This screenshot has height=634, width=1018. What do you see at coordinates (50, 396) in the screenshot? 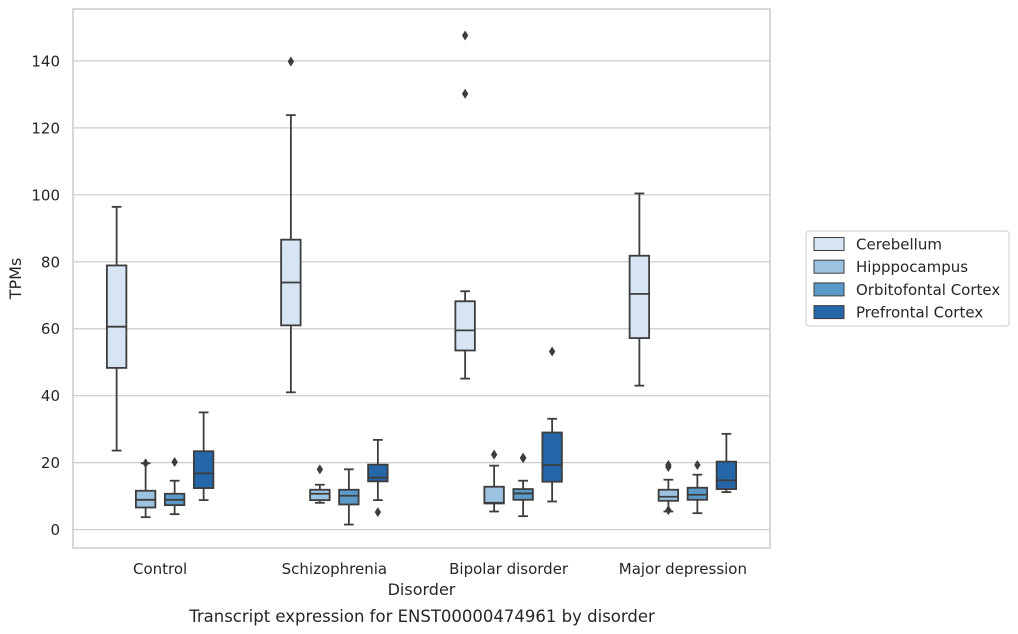
I see `y-tick-label: 40` at bounding box center [50, 396].